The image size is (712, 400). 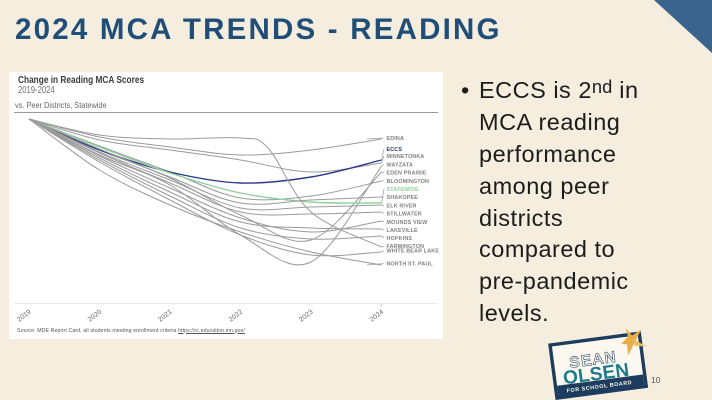 What do you see at coordinates (95, 315) in the screenshot?
I see `svg-text: 2020` at bounding box center [95, 315].